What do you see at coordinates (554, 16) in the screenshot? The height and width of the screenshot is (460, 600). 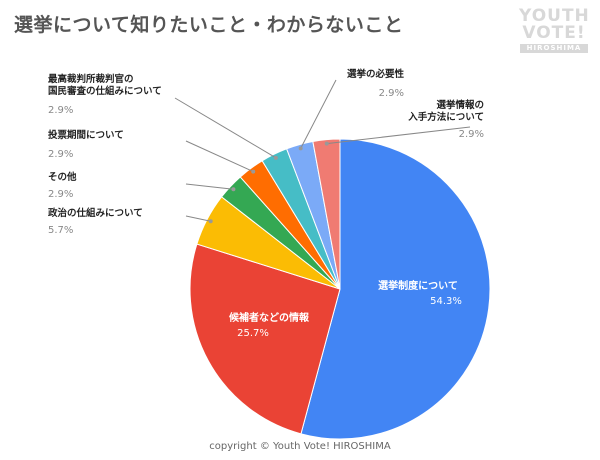 I see `logo-line-1: YOUTH` at bounding box center [554, 16].